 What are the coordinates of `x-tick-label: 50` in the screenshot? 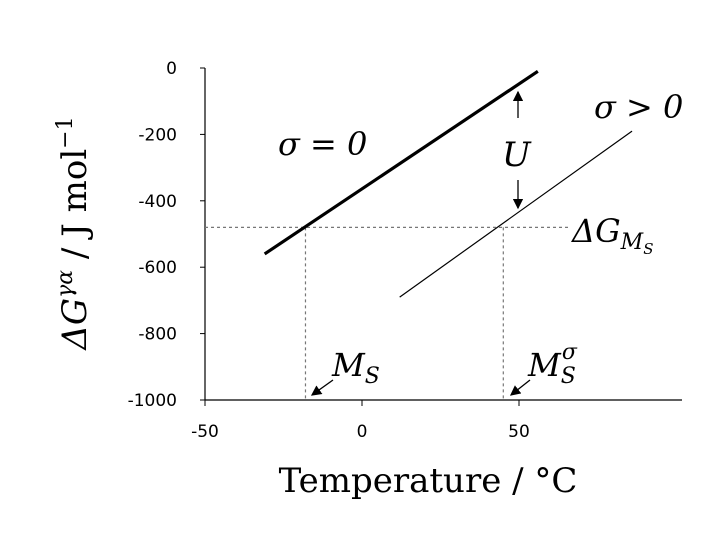 It's located at (519, 432).